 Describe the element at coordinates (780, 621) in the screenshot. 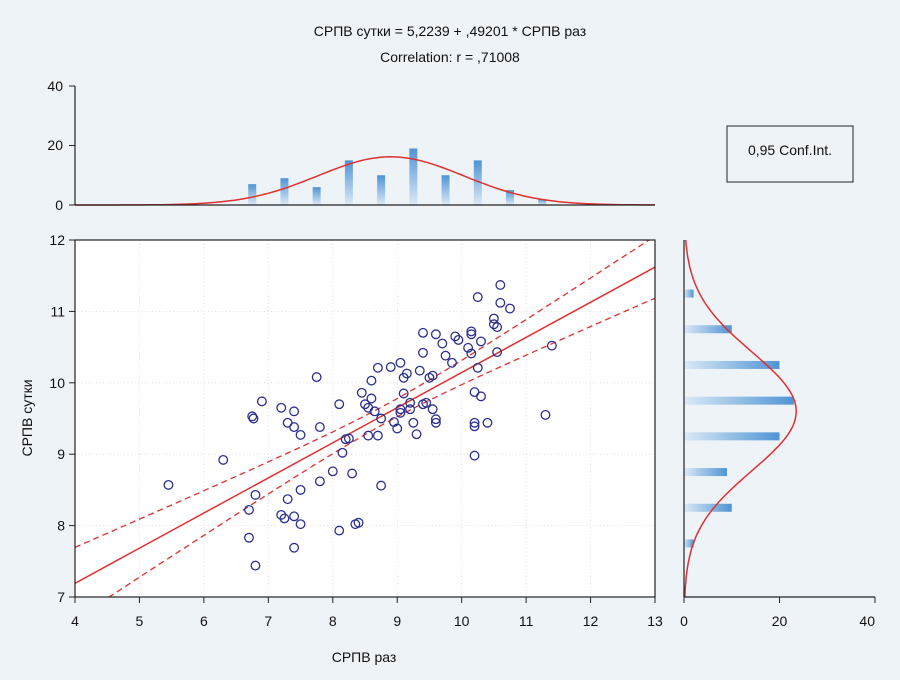

I see `right-histogram-tick-label: 20` at that location.